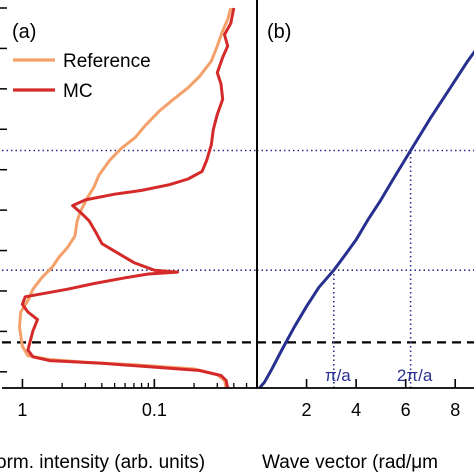 This screenshot has width=474, height=474. I want to click on x-tick-label-0: 1, so click(22, 410).